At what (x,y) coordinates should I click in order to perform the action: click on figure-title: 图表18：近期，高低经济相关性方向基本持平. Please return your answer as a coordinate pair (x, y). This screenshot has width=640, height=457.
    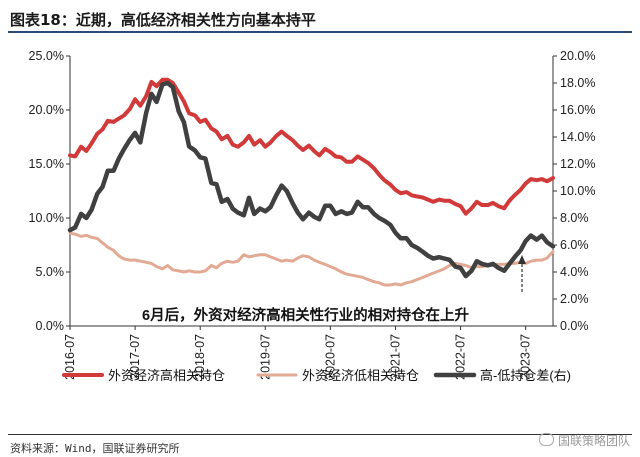
    Looking at the image, I should click on (163, 20).